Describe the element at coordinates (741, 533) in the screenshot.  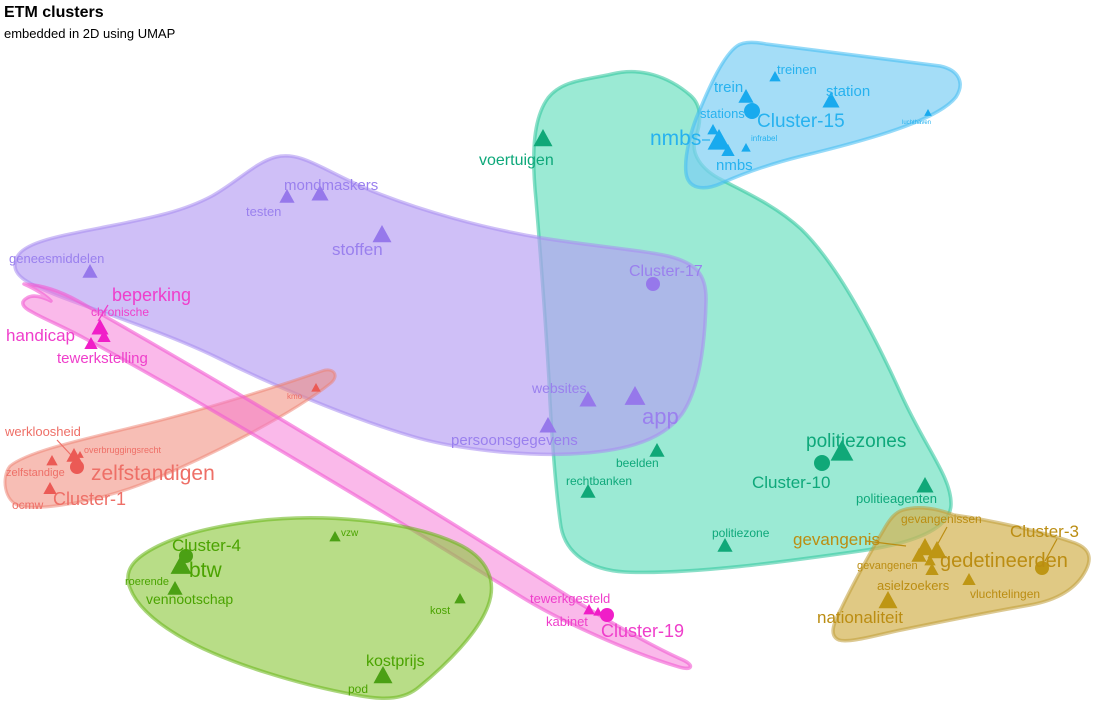
I see `topic-label-politiezone: politiezone` at that location.